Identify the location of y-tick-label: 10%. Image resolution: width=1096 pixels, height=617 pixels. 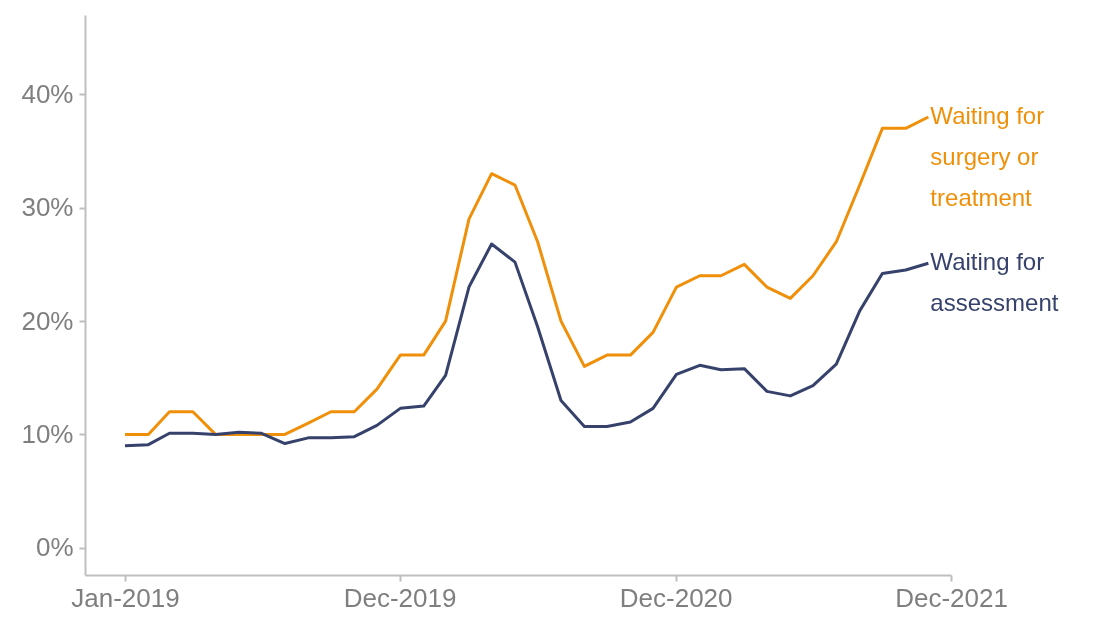
(47, 433).